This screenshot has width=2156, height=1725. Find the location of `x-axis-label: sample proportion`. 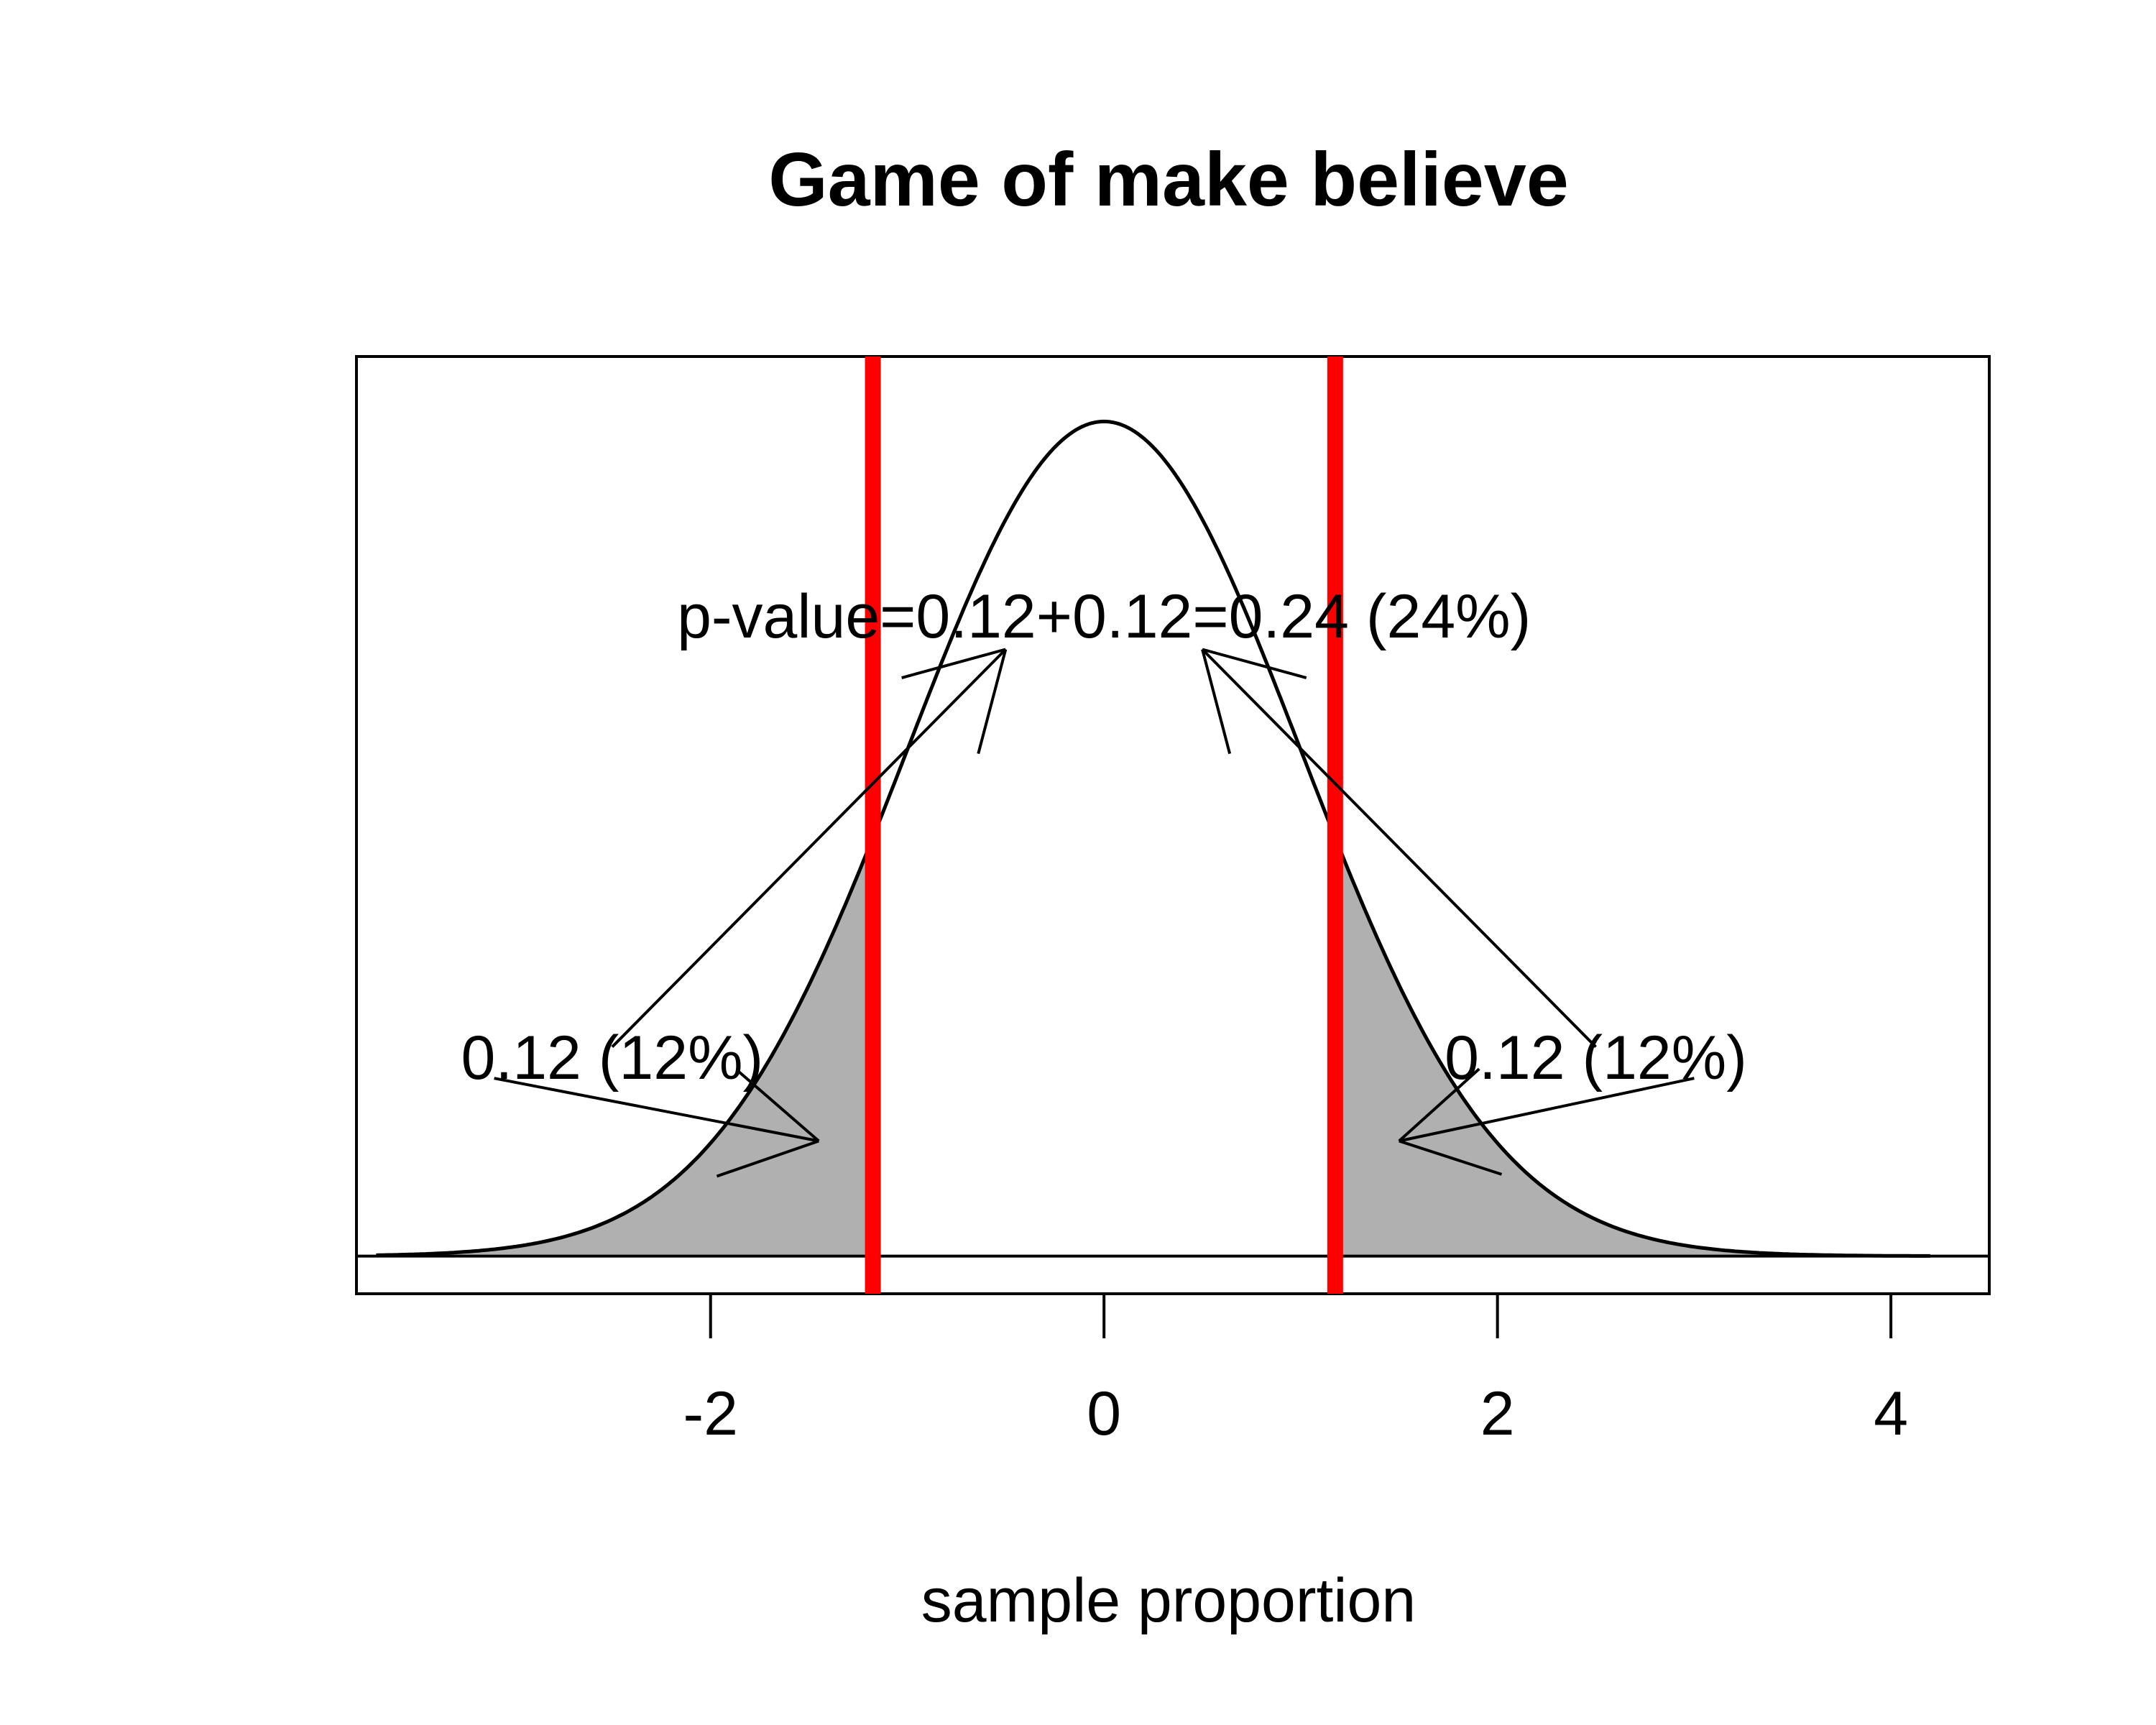

x-axis-label: sample proportion is located at coordinates (1168, 1600).